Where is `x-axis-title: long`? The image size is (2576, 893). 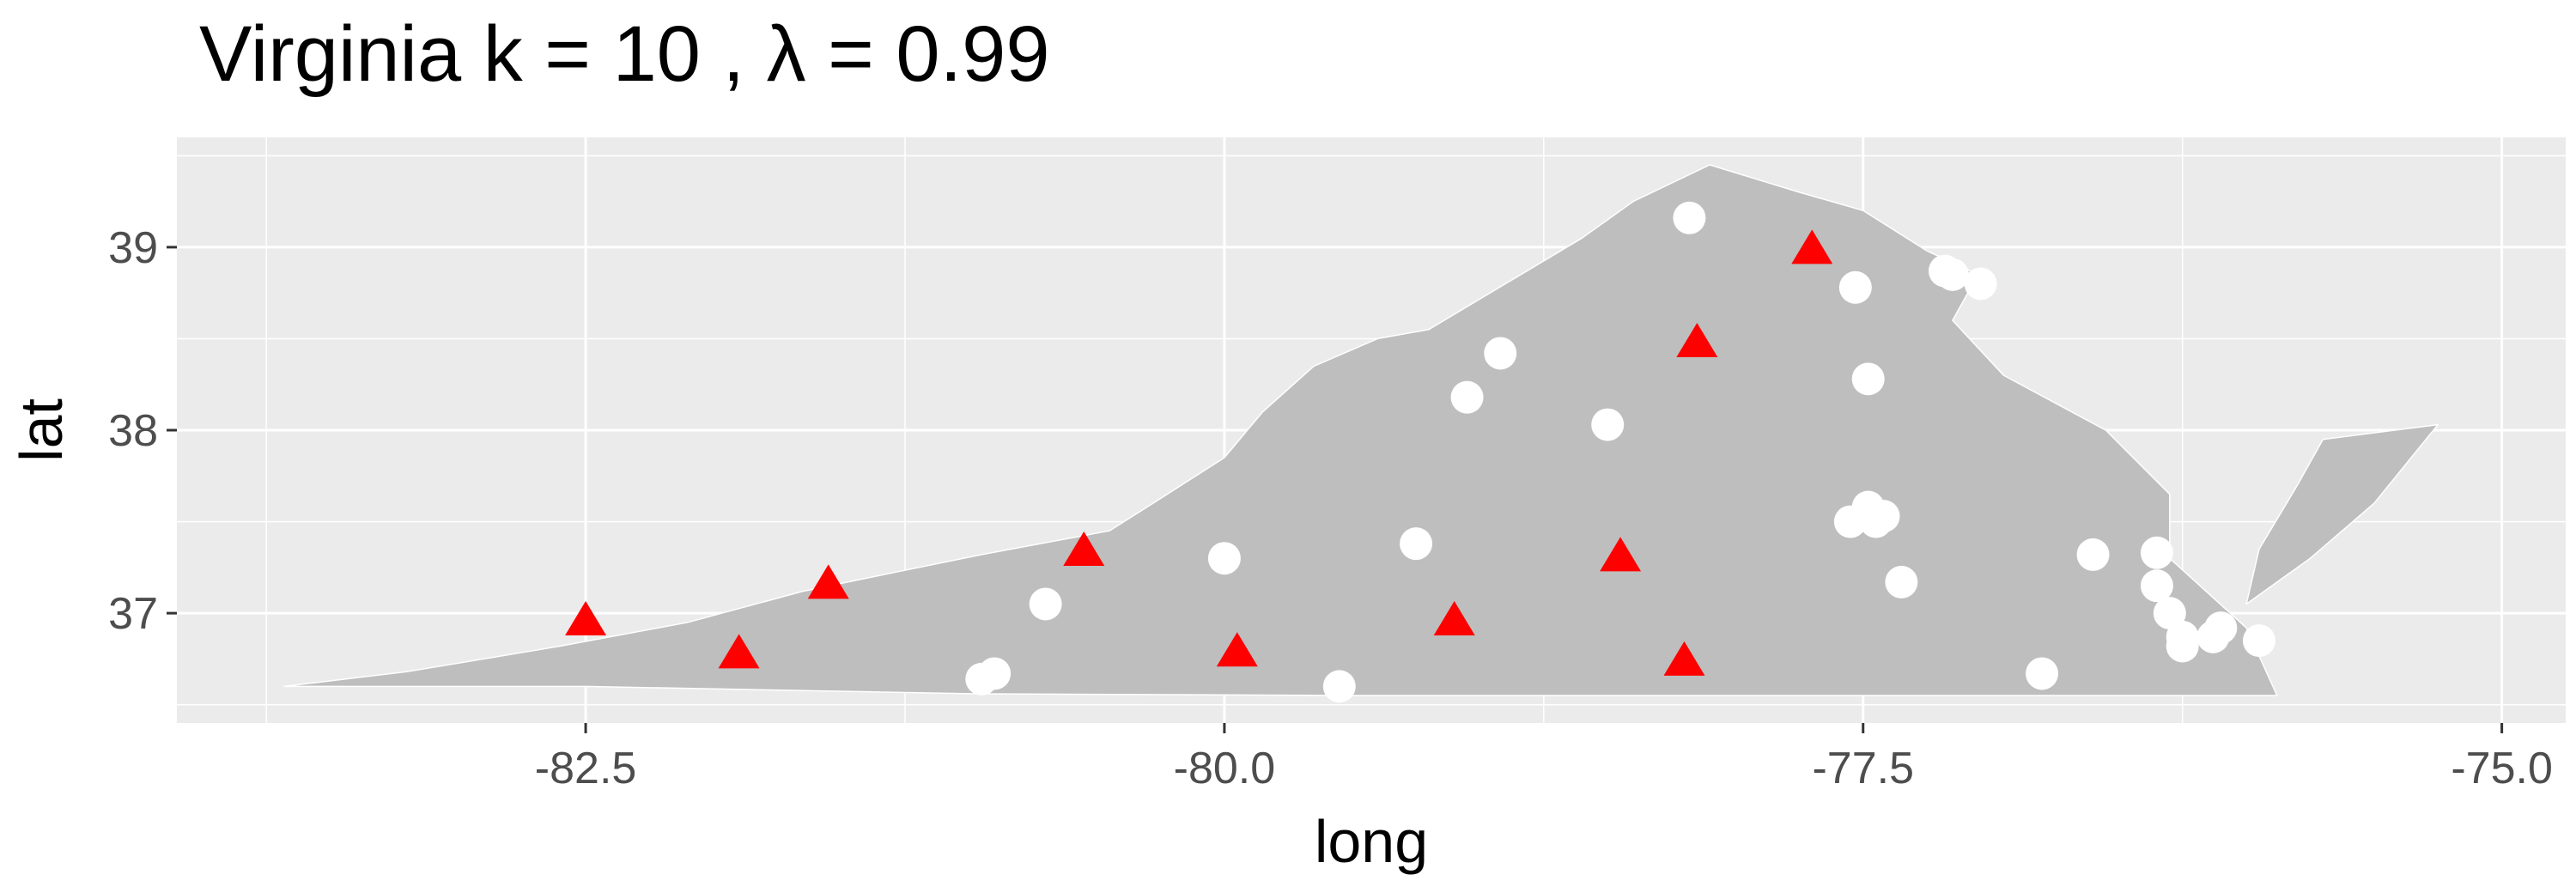
x-axis-title: long is located at coordinates (1371, 841).